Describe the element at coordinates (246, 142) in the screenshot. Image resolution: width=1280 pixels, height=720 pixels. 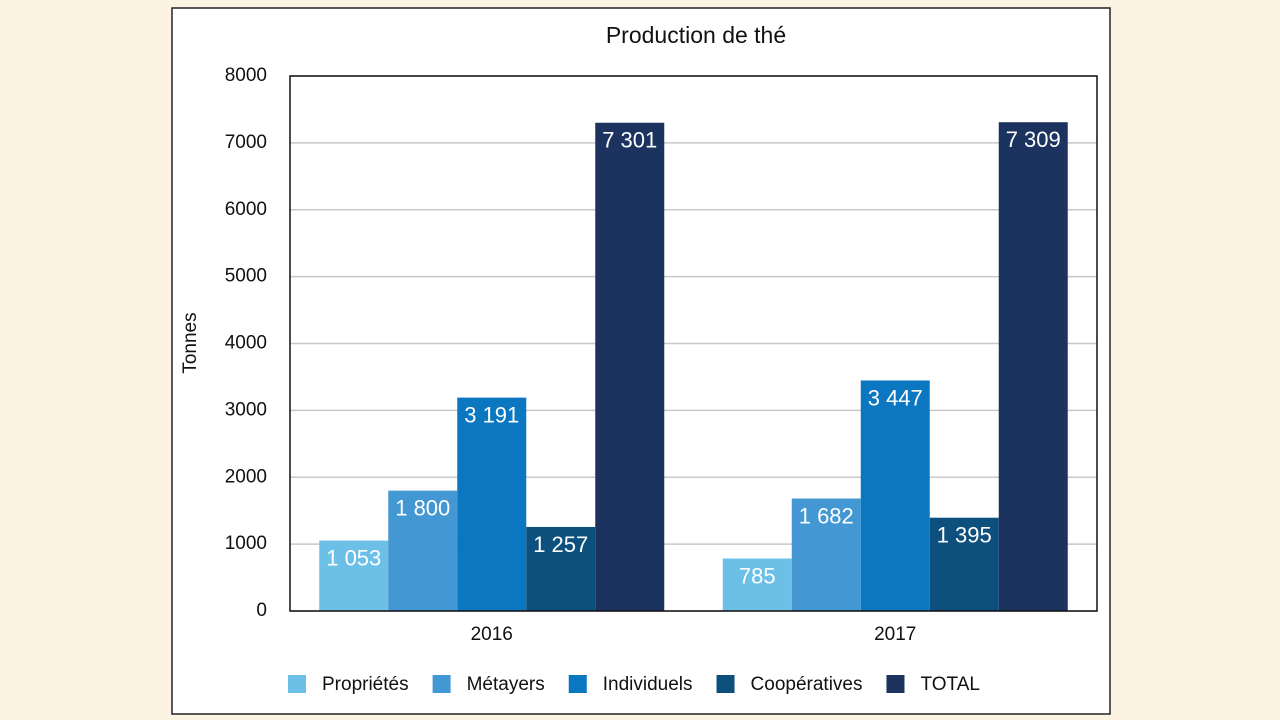
I see `y-tick-label: 7000` at that location.